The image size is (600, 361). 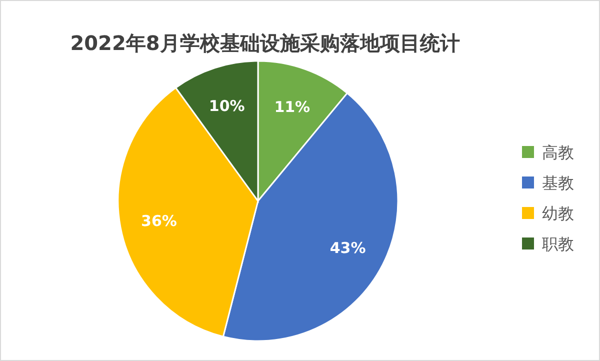 I want to click on chart-title: 2022年8月学校基础设施采购落地项目统计, so click(x=265, y=43).